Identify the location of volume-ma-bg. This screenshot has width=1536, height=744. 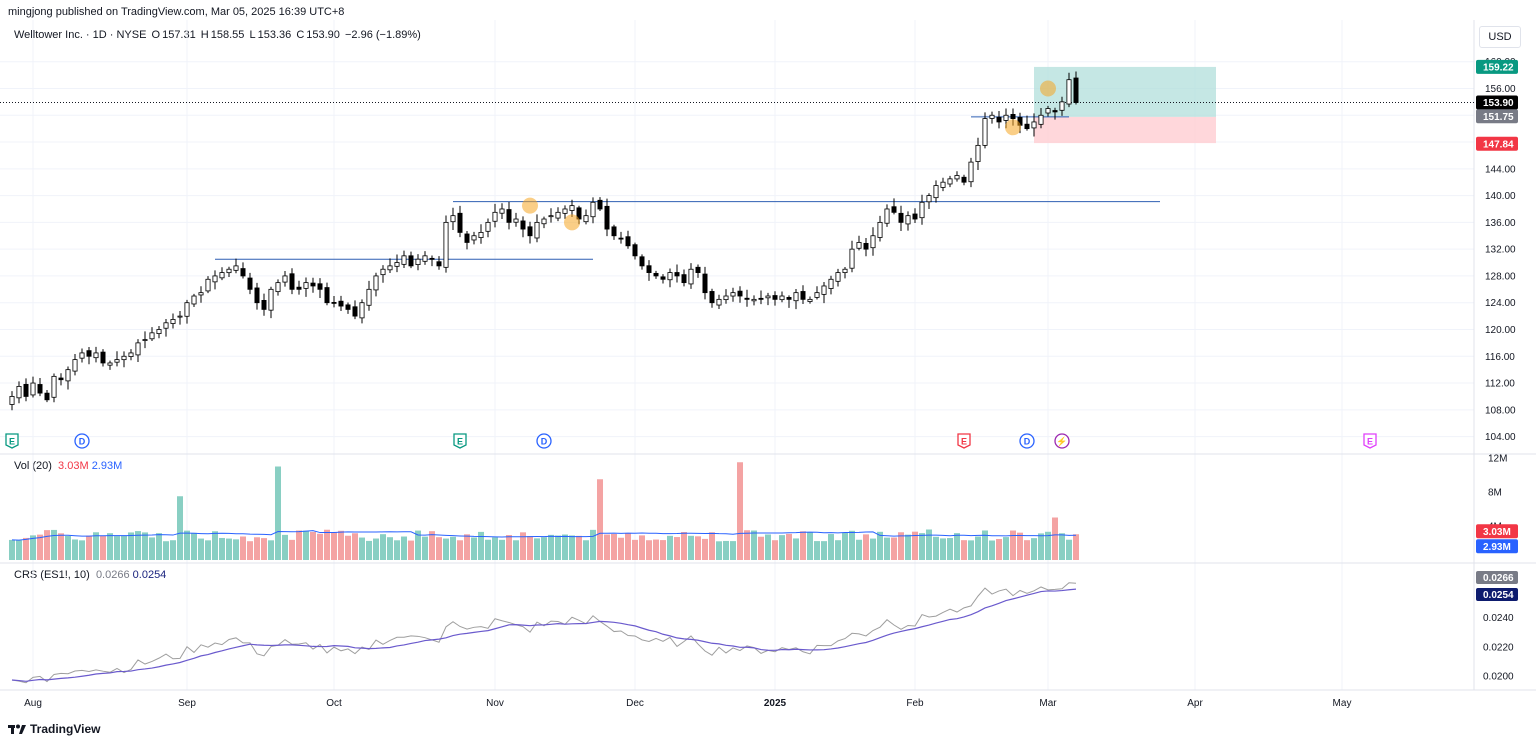
(1497, 546).